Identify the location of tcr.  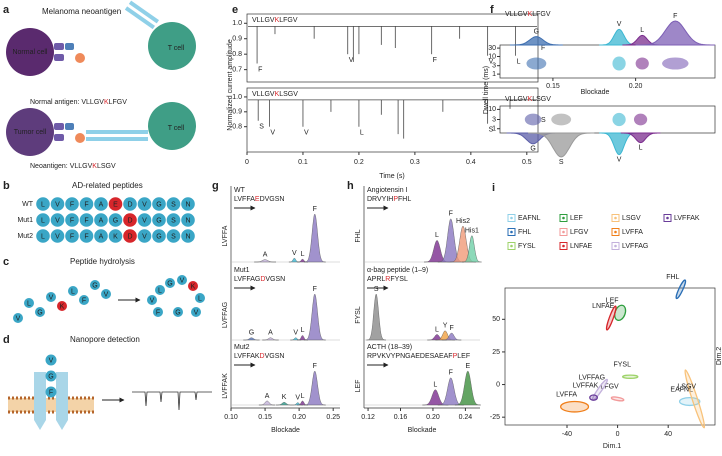
(139, 18).